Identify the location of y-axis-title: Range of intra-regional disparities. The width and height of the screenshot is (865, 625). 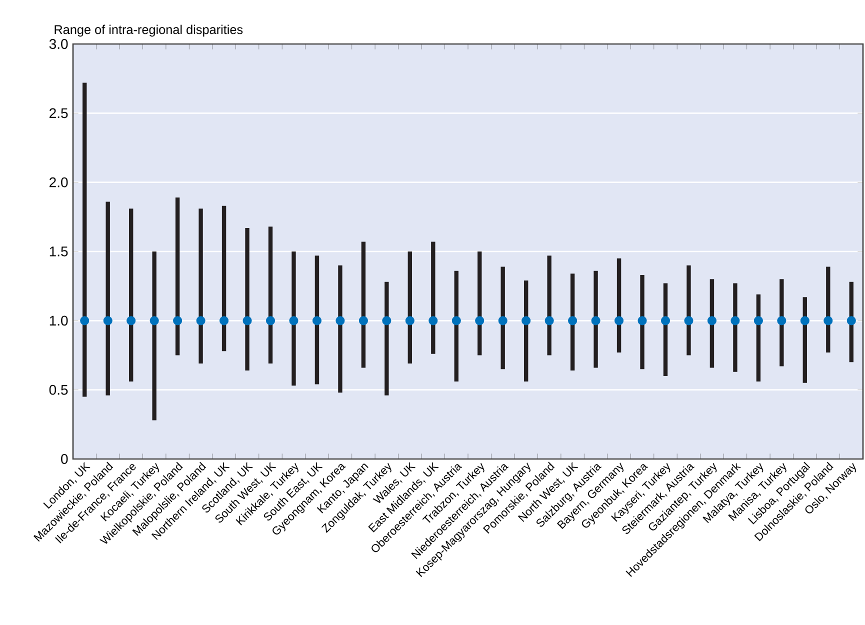
(148, 30).